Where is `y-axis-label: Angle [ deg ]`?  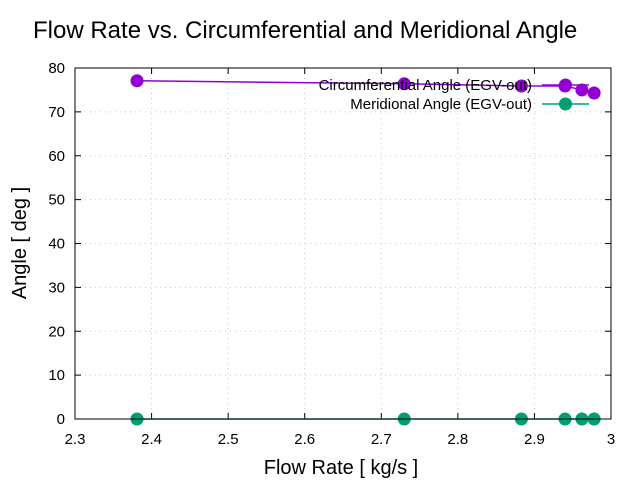
y-axis-label: Angle [ deg ] is located at coordinates (20, 243).